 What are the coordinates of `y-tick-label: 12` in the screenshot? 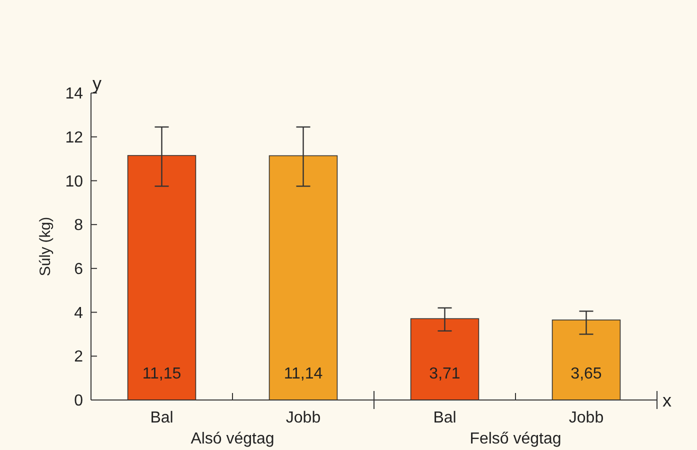 It's located at (74, 137).